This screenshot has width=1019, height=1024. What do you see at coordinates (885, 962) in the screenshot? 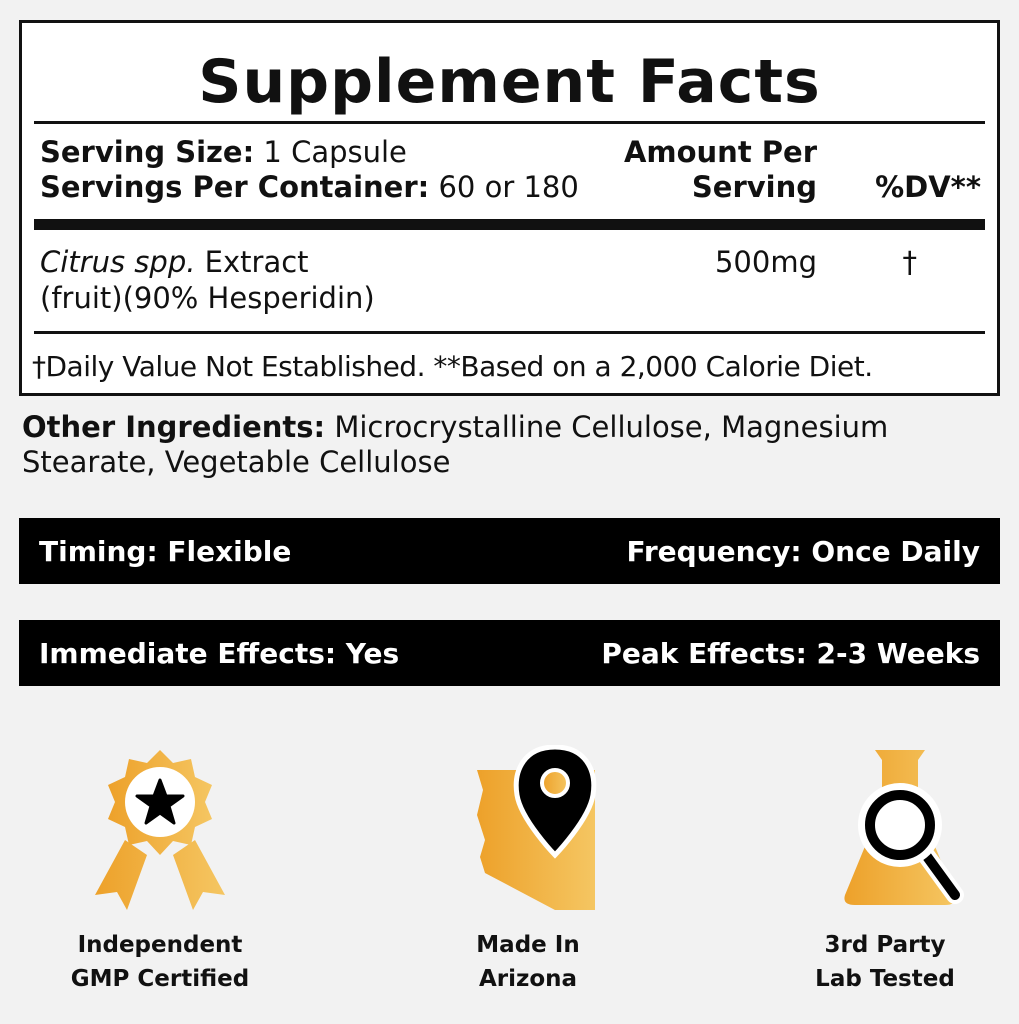
I see `badge-label-lab-tested: 3rd Party Lab Tested` at bounding box center [885, 962].